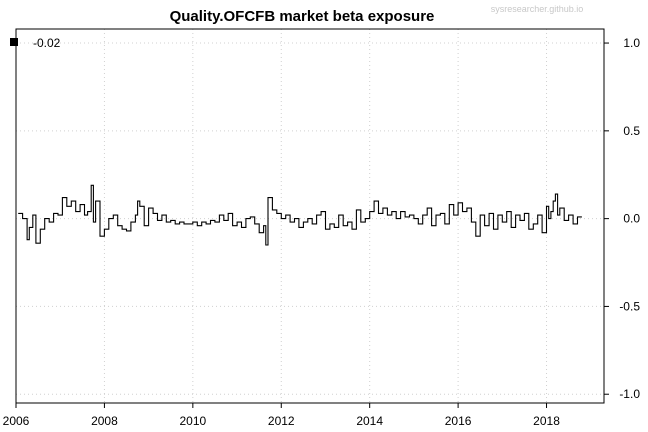 The height and width of the screenshot is (432, 648). Describe the element at coordinates (546, 421) in the screenshot. I see `x-tick-label: 2018` at that location.